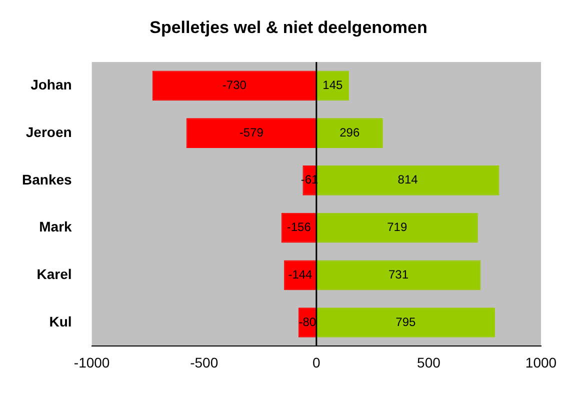 This screenshot has height=397, width=577. What do you see at coordinates (541, 362) in the screenshot?
I see `x-tick-label: 1000` at bounding box center [541, 362].